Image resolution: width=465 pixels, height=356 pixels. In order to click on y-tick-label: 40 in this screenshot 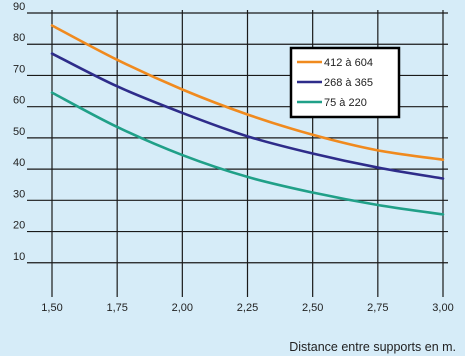, I will do `click(19, 163)`.